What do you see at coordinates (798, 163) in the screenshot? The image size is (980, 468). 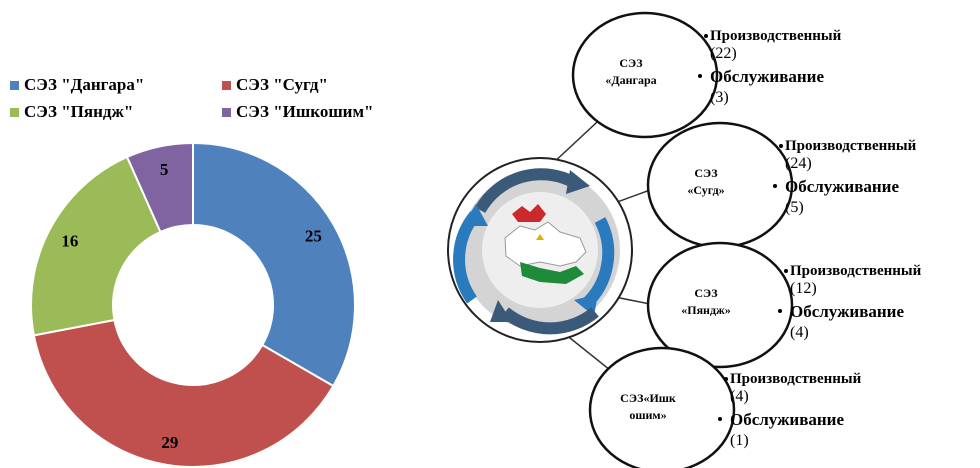 I see `item-count: (24)` at bounding box center [798, 163].